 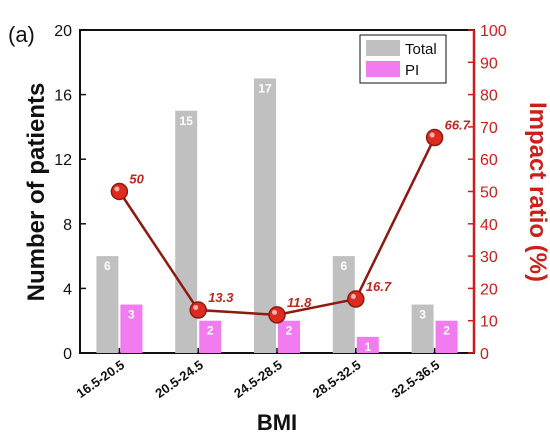 I want to click on bar-value-label-total: 3, so click(x=422, y=315).